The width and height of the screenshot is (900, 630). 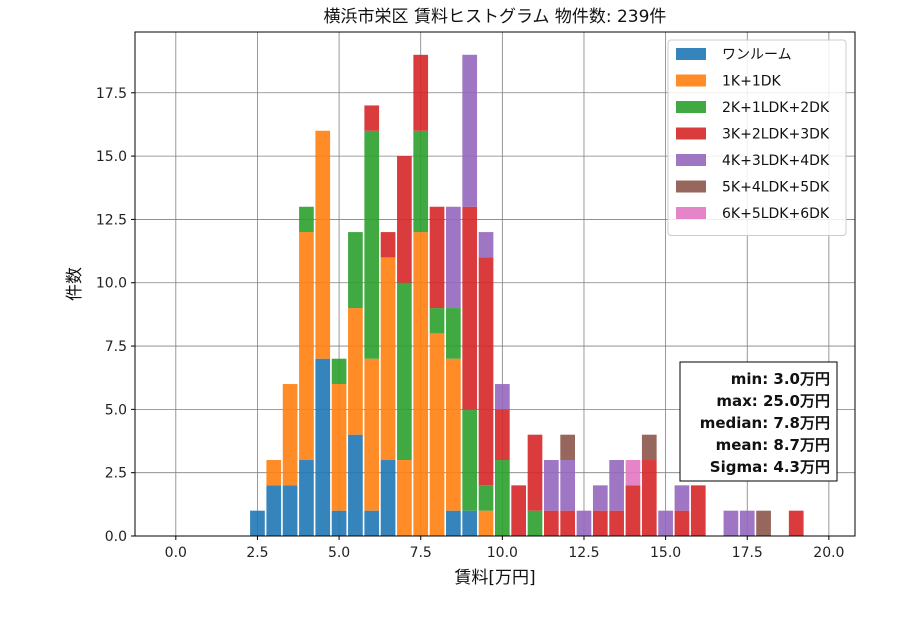 What do you see at coordinates (776, 161) in the screenshot?
I see `legend-label: 4K+3LDK+4DK` at bounding box center [776, 161].